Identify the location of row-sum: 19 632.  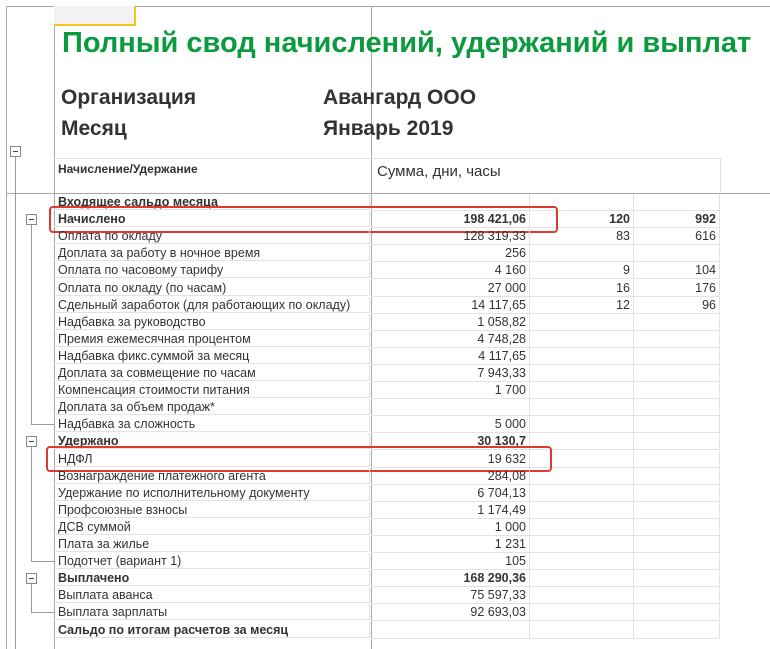
(506, 459).